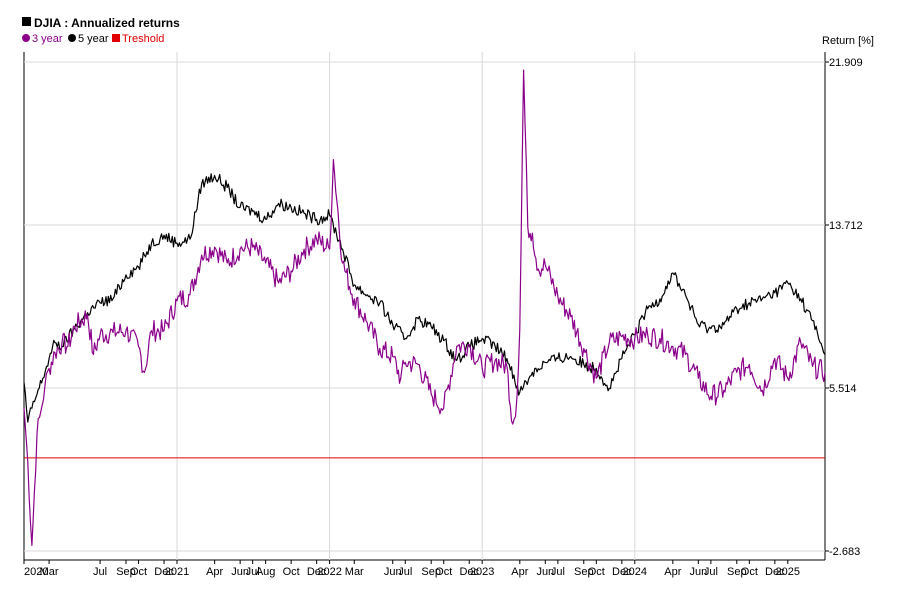 This screenshot has height=600, width=900. I want to click on y-tick-label-0: 21.909, so click(846, 63).